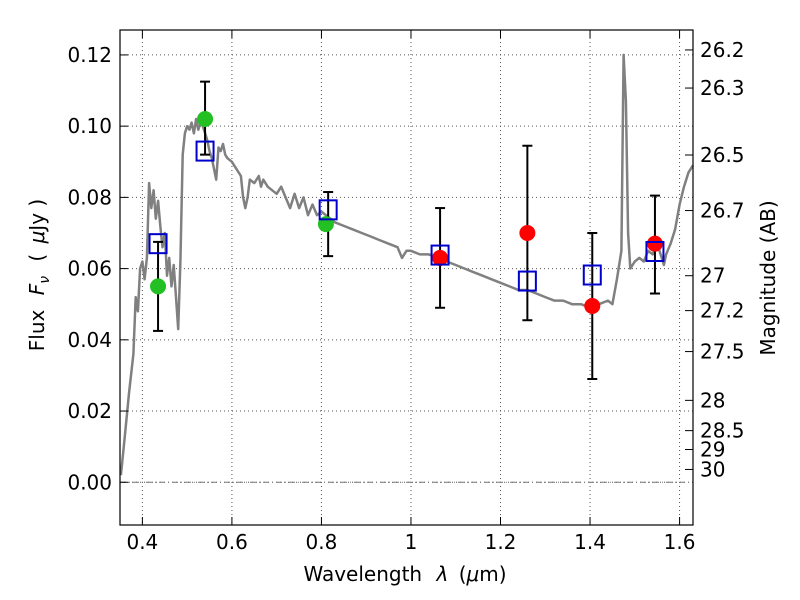 Image resolution: width=800 pixels, height=600 pixels. What do you see at coordinates (492, 574) in the screenshot?
I see `x-axis-title-unit-rest: m)` at bounding box center [492, 574].